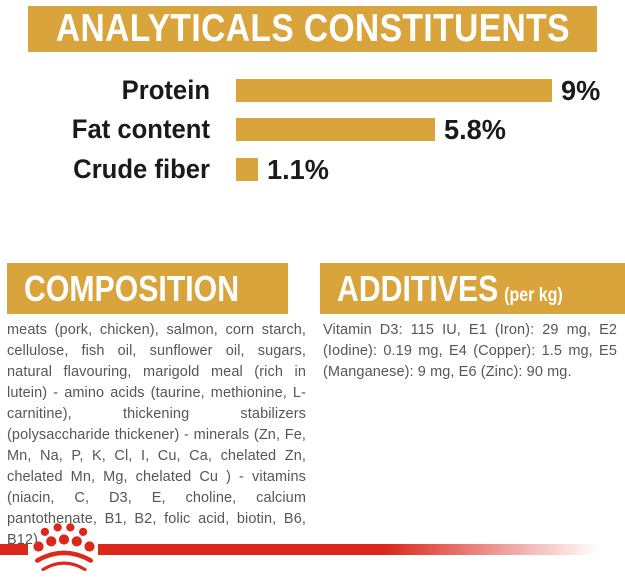  What do you see at coordinates (247, 169) in the screenshot?
I see `chart-bar-crude-fiber` at bounding box center [247, 169].